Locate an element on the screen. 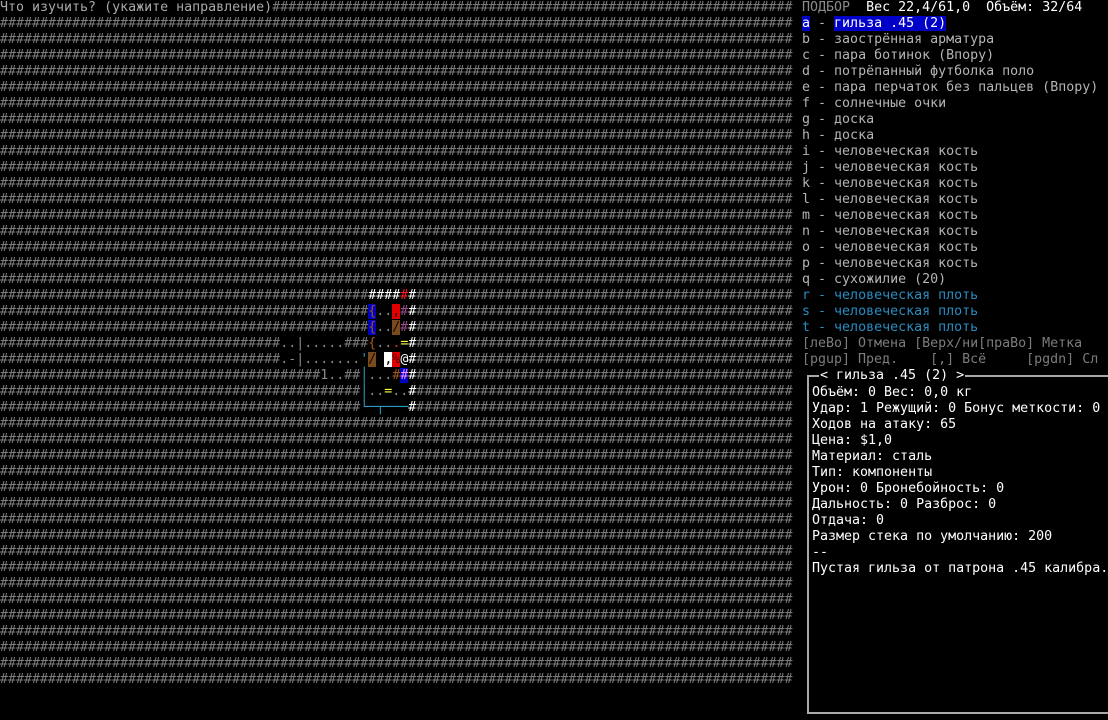 This screenshot has height=720, width=1108. map-tiles-redfloor: . is located at coordinates (396, 343).